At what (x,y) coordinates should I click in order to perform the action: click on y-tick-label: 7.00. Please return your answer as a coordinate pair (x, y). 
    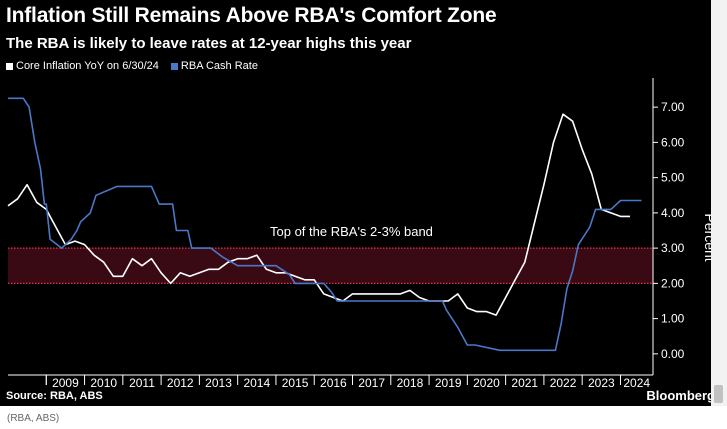
    Looking at the image, I should click on (673, 107).